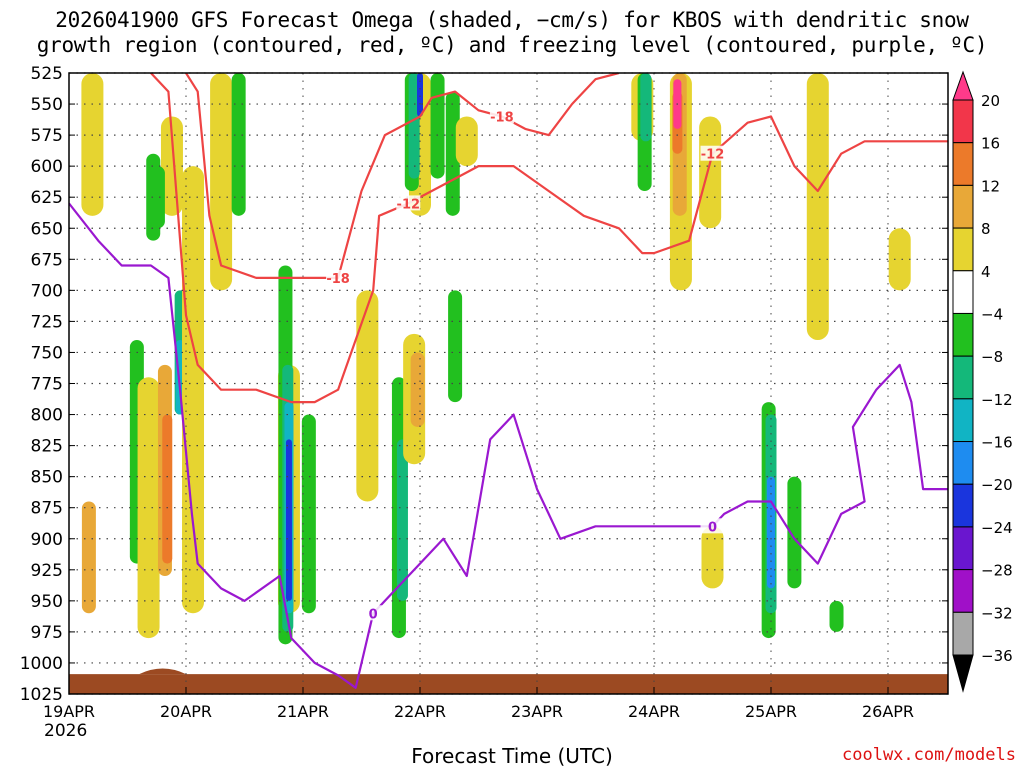 The image size is (1024, 768). I want to click on colorbar-label: −28, so click(997, 571).